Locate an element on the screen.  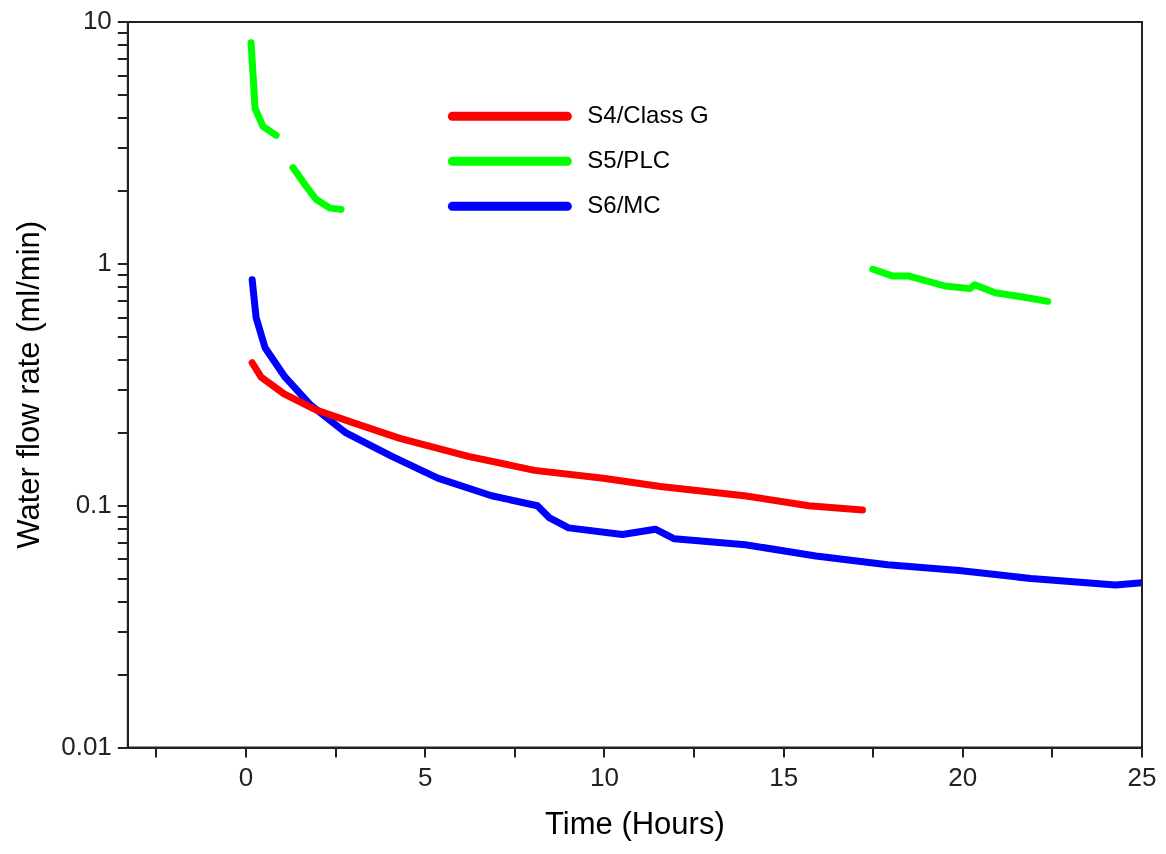
x-tick-label: 5 is located at coordinates (425, 777).